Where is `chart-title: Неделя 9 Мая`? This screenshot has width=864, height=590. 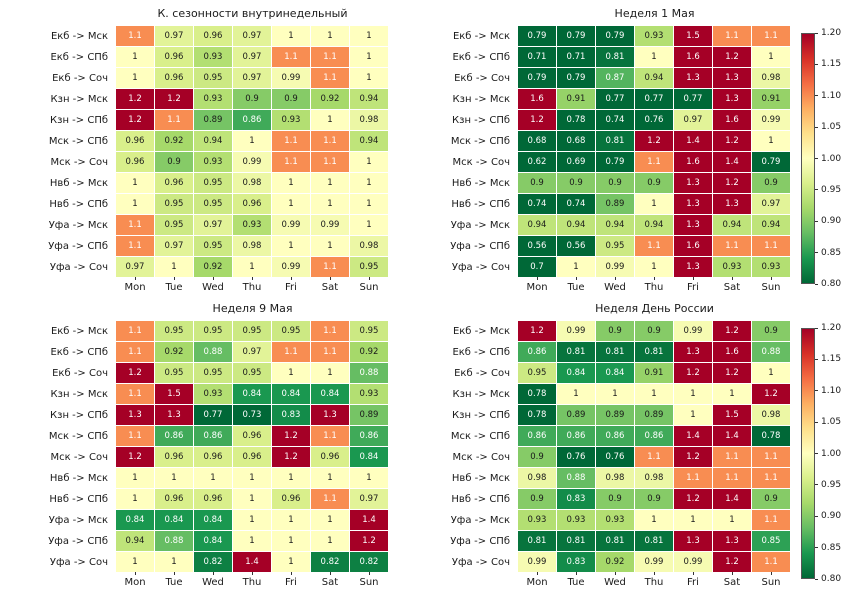
chart-title: Неделя 9 Мая is located at coordinates (252, 308).